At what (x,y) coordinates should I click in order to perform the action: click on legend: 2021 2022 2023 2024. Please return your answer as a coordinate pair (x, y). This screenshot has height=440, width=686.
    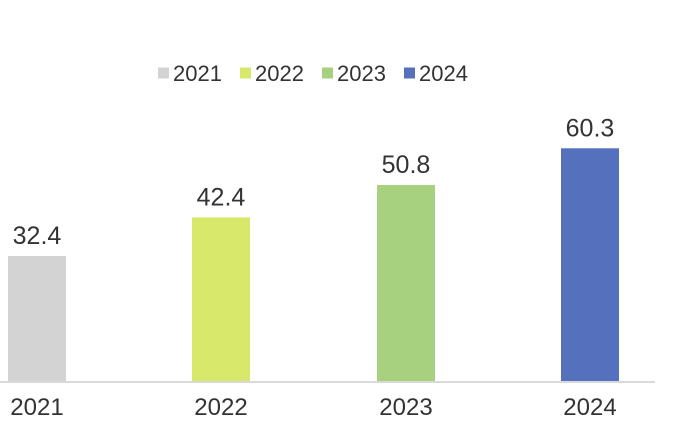
    Looking at the image, I should click on (313, 73).